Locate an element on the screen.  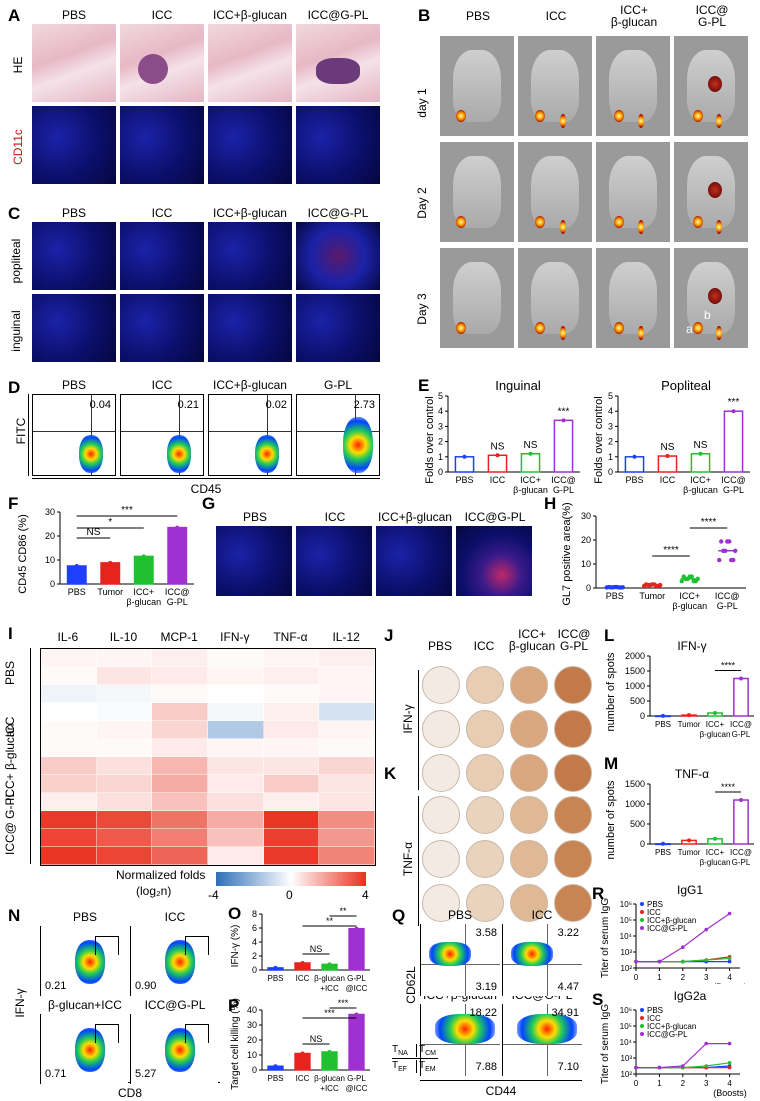
panel-h-label: H is located at coordinates (550, 503).